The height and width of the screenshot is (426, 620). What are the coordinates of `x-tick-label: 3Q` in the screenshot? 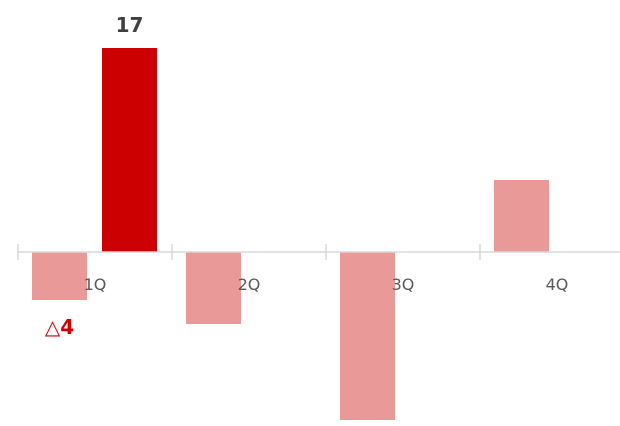 It's located at (403, 284).